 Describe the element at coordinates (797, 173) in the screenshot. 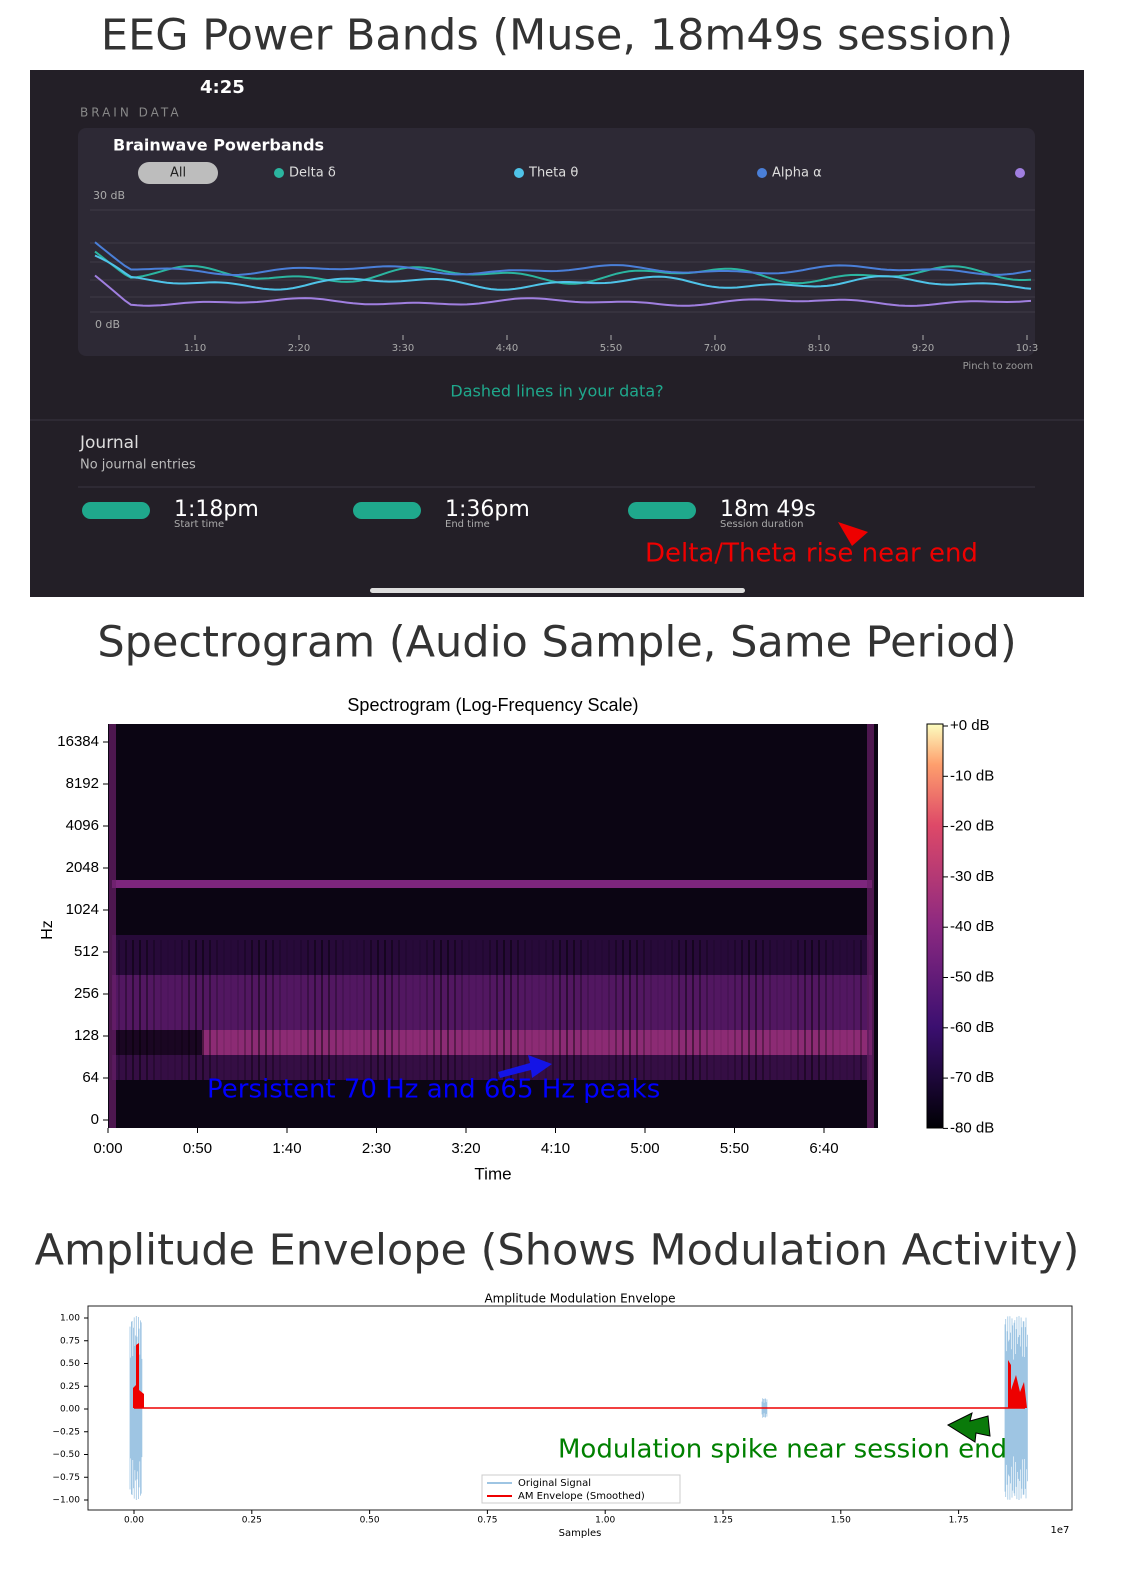

I see `filter-label: Alpha α` at that location.